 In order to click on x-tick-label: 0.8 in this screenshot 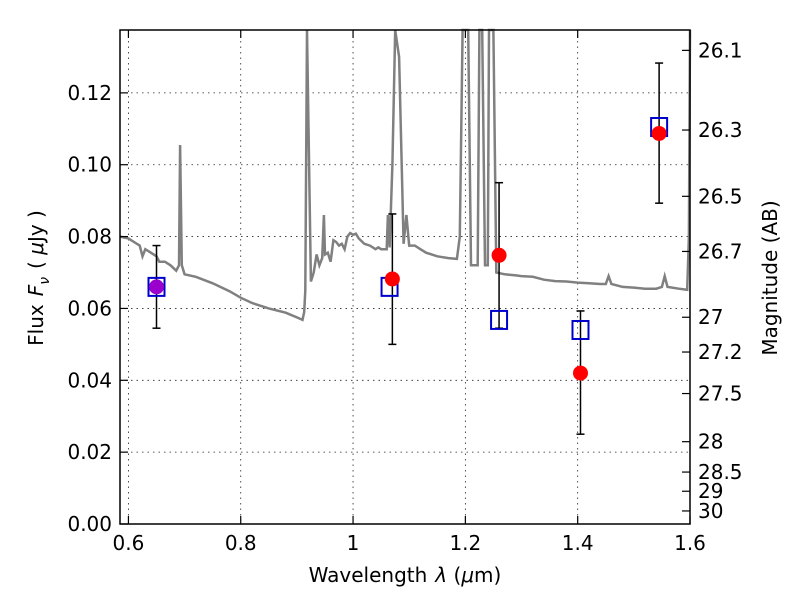, I will do `click(241, 543)`.